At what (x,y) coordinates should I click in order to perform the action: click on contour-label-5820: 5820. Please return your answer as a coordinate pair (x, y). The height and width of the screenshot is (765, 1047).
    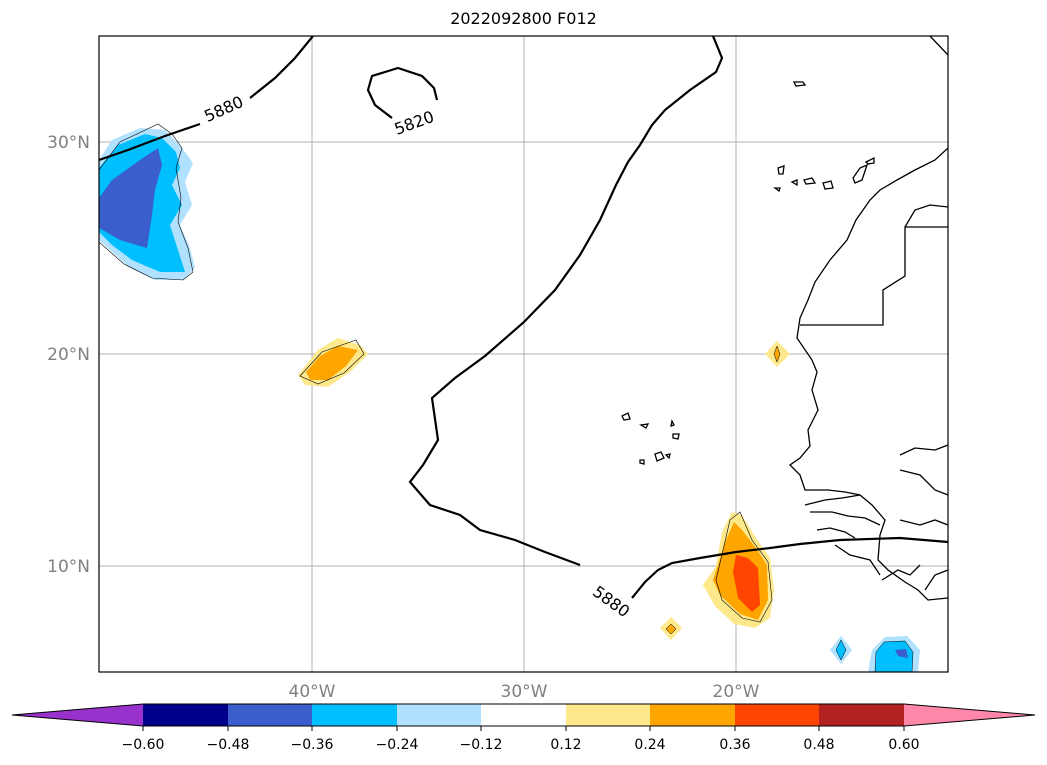
    Looking at the image, I should click on (414, 123).